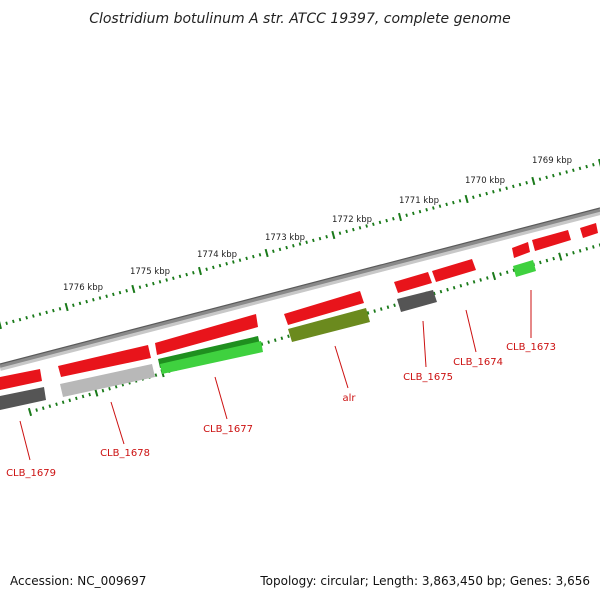 Image resolution: width=600 pixels, height=600 pixels. What do you see at coordinates (125, 453) in the screenshot?
I see `gene-label-clb-1678: CLB_1678` at bounding box center [125, 453].